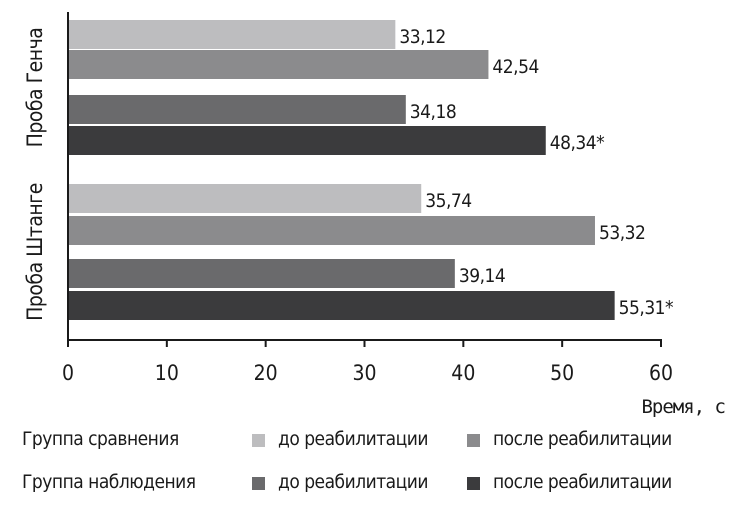 The width and height of the screenshot is (734, 507). I want to click on legend-group-label: Группа наблюдения, so click(109, 482).